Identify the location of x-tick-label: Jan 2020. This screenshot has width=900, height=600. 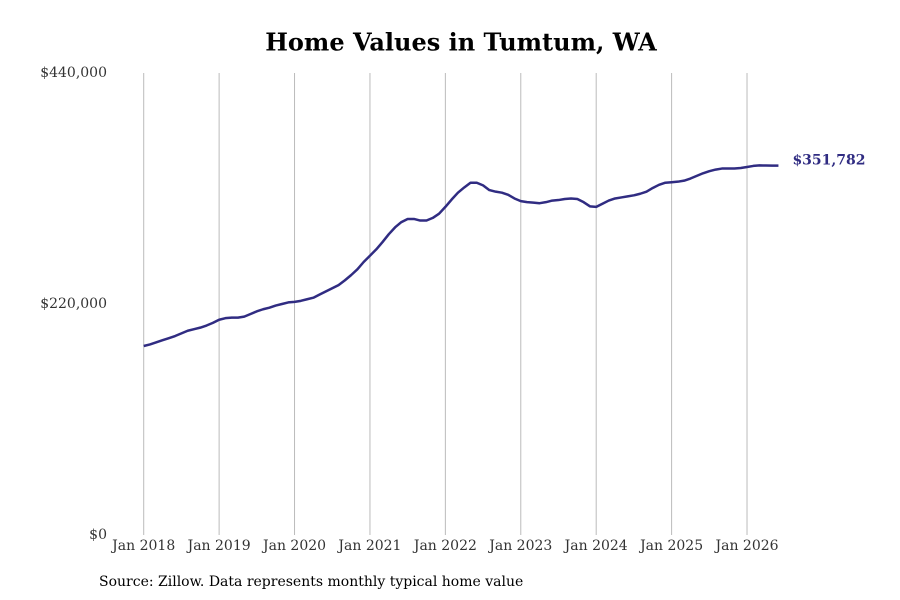
(293, 546).